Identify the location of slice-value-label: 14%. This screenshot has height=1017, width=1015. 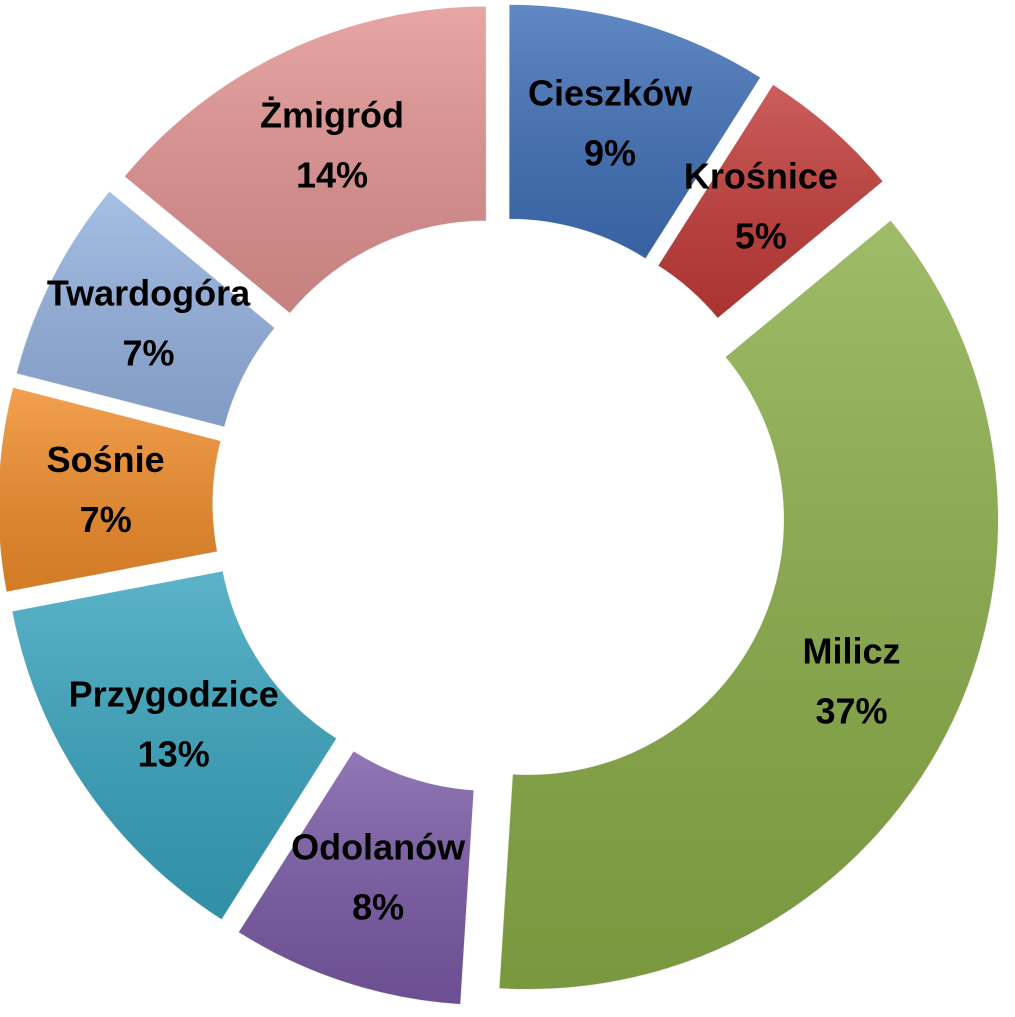
(332, 175).